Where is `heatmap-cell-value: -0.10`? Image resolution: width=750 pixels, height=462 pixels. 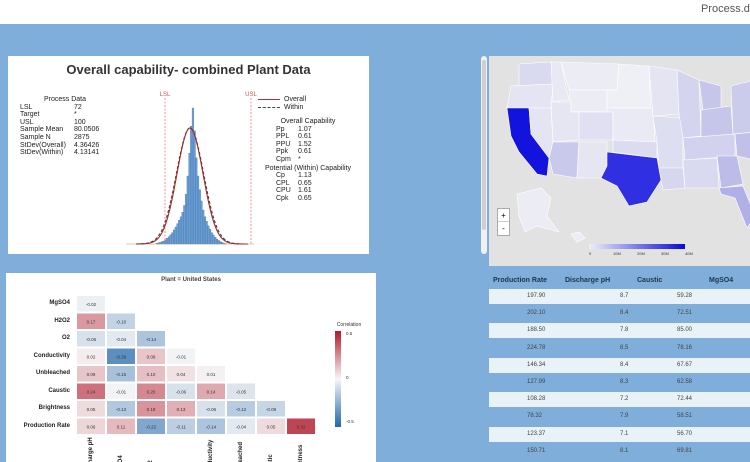
heatmap-cell-value: -0.10 is located at coordinates (121, 321).